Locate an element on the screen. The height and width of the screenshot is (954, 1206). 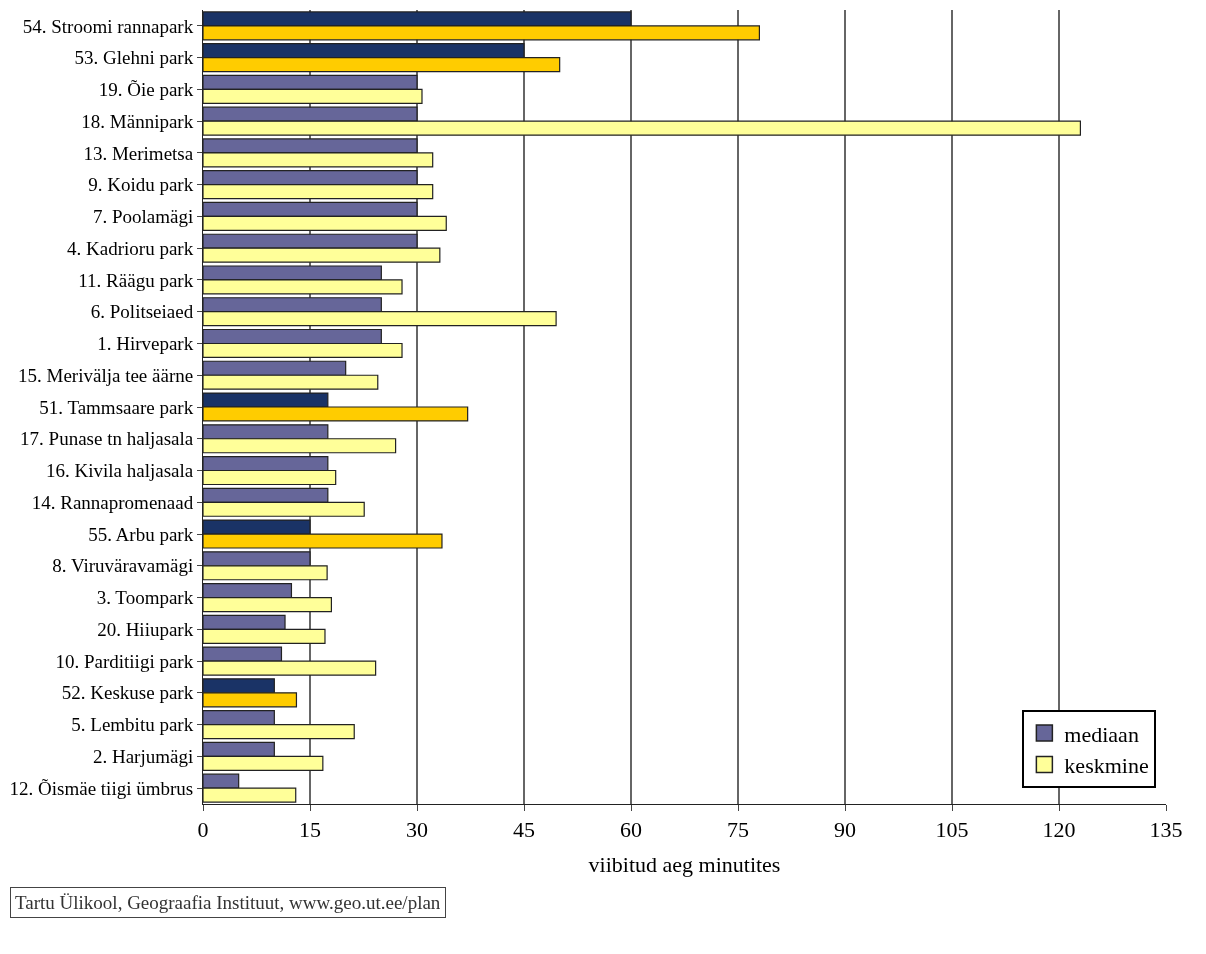
legend-label: keskmine is located at coordinates (1106, 766).